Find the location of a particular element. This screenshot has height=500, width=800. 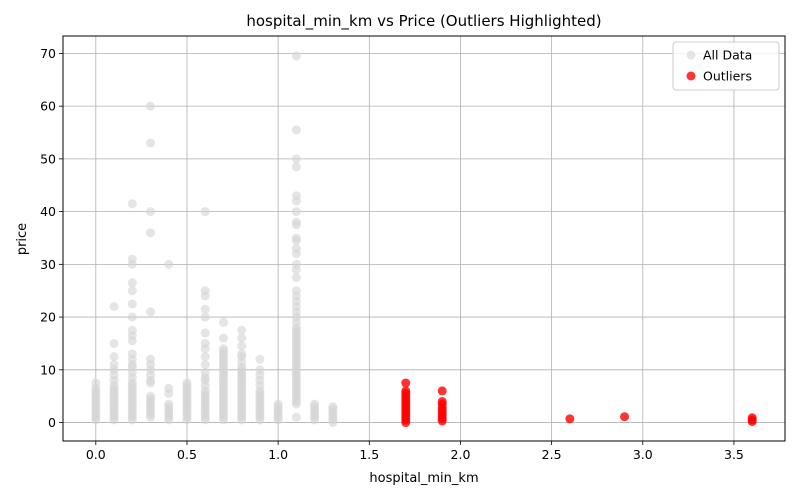

y-tick-label: 40 is located at coordinates (48, 211).